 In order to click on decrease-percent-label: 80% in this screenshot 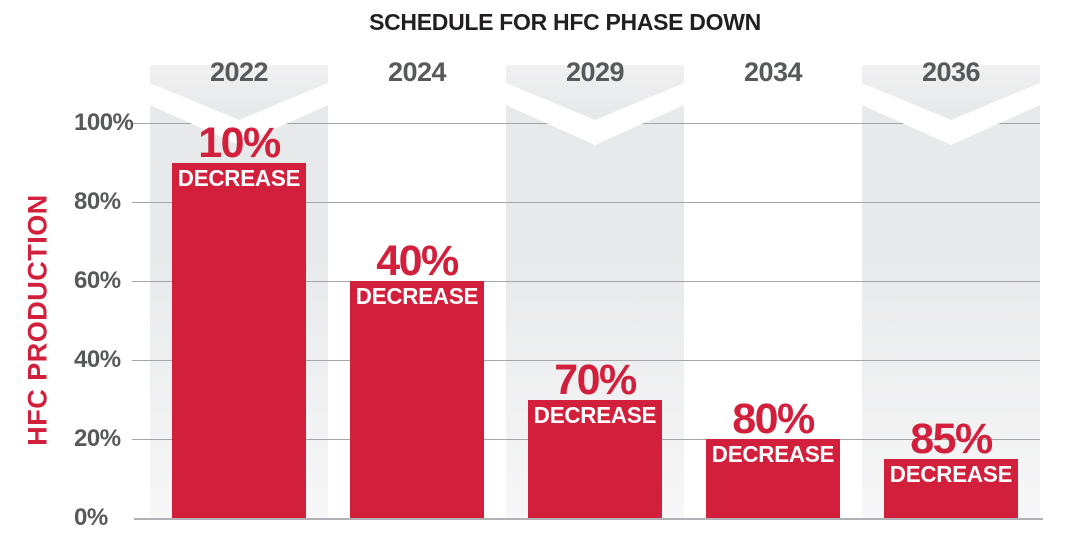, I will do `click(773, 419)`.